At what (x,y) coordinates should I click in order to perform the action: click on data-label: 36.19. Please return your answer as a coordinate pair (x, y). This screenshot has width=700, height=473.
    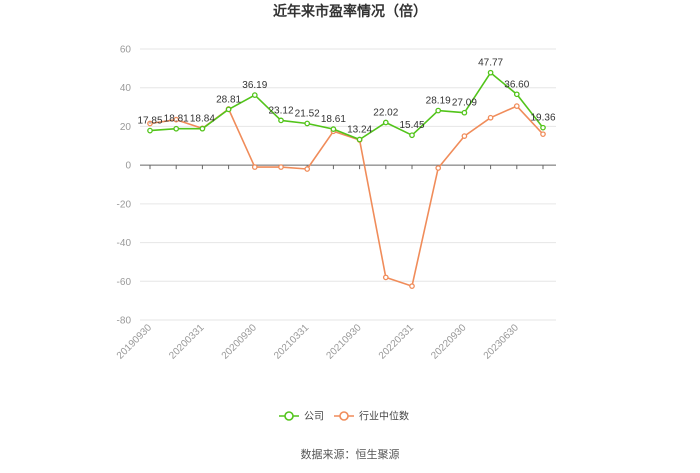
    Looking at the image, I should click on (254, 85).